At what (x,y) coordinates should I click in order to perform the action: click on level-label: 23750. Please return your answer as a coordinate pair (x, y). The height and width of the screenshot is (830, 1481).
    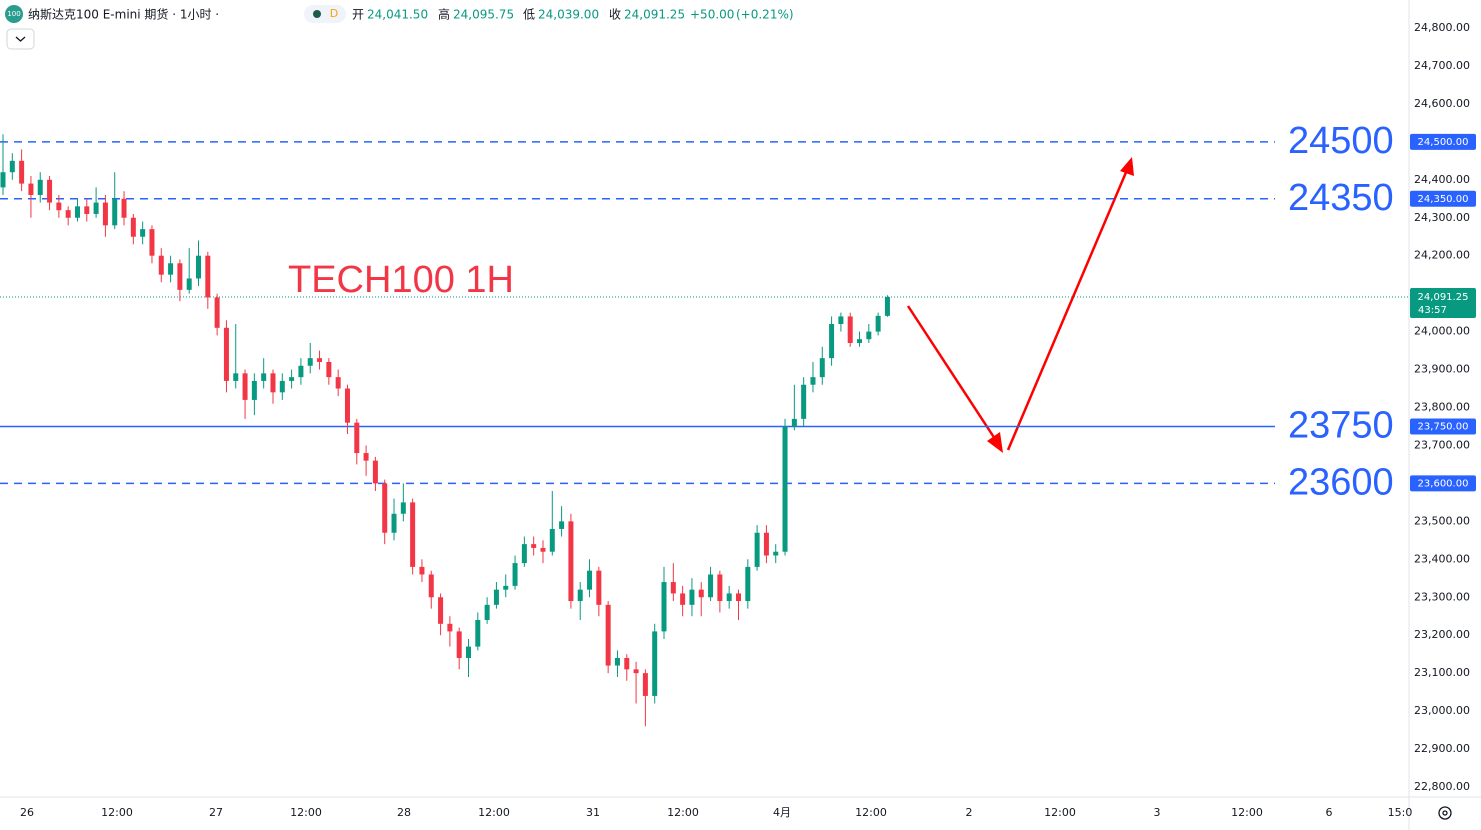
    Looking at the image, I should click on (1341, 426).